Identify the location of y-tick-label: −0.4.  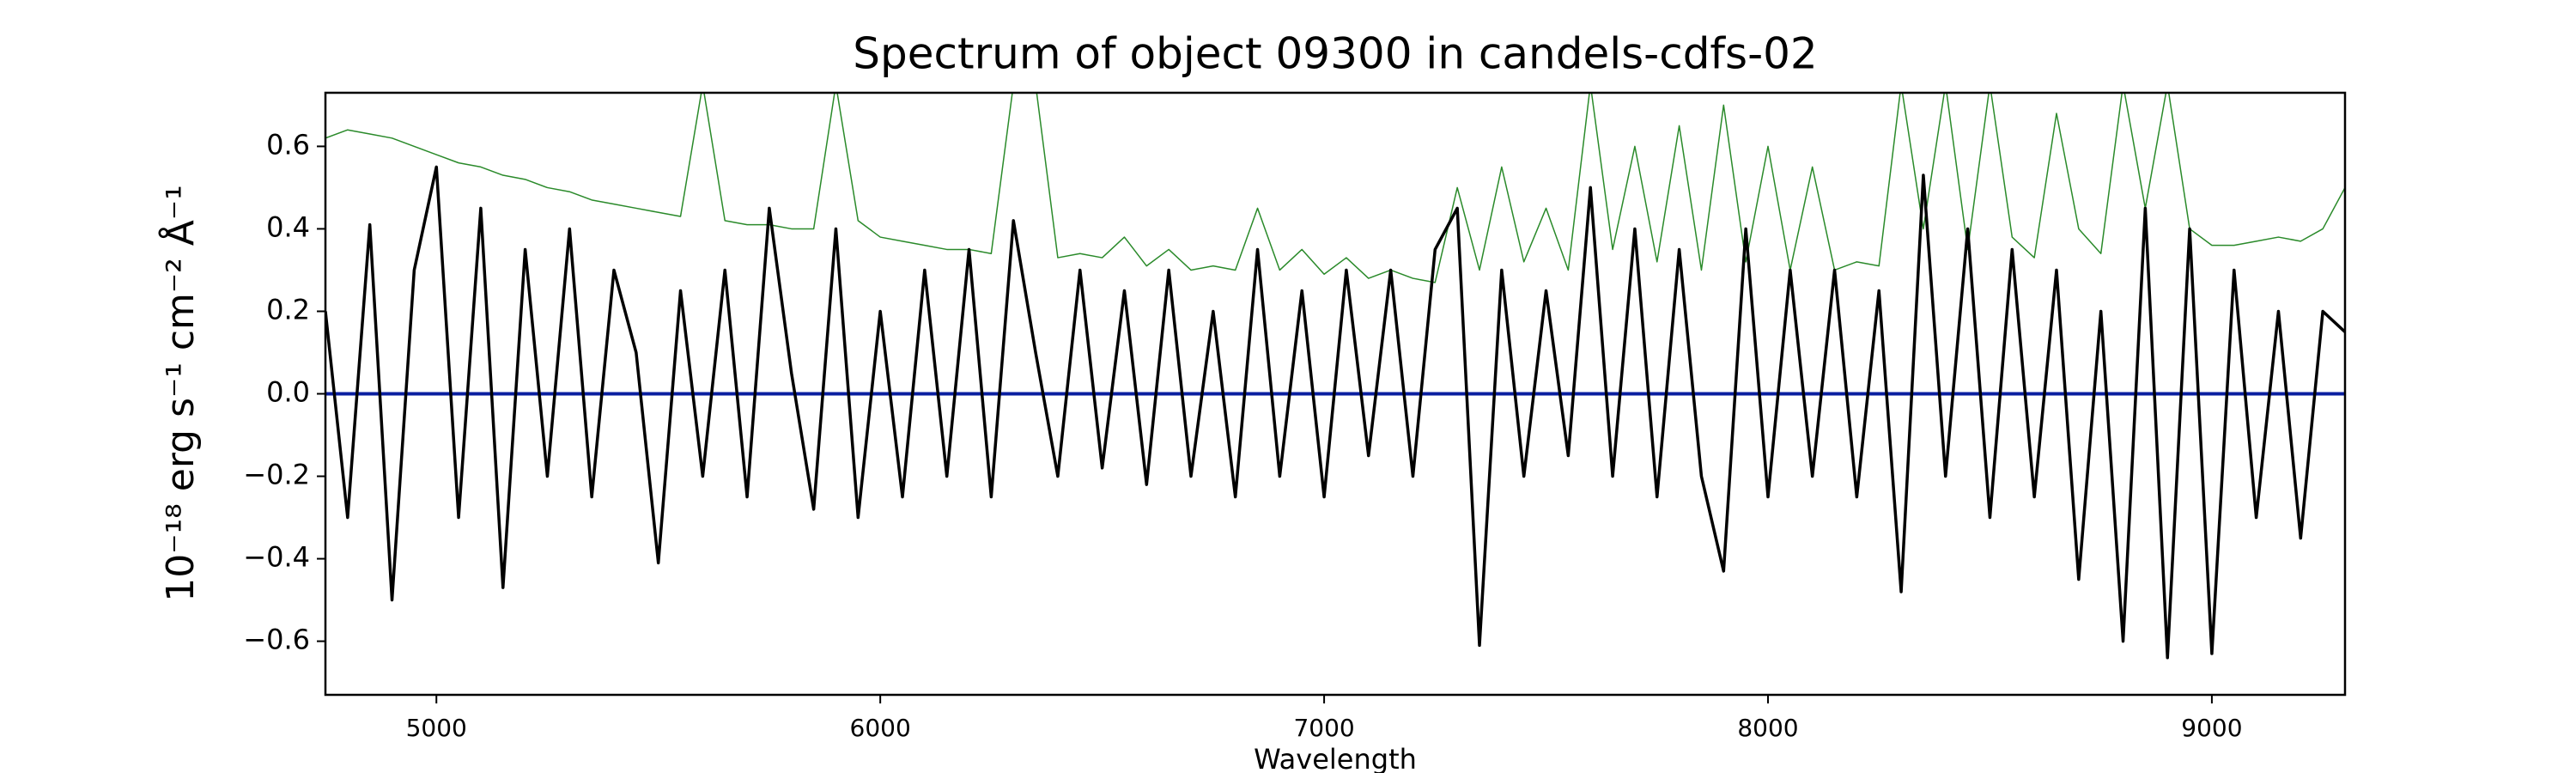
(276, 557).